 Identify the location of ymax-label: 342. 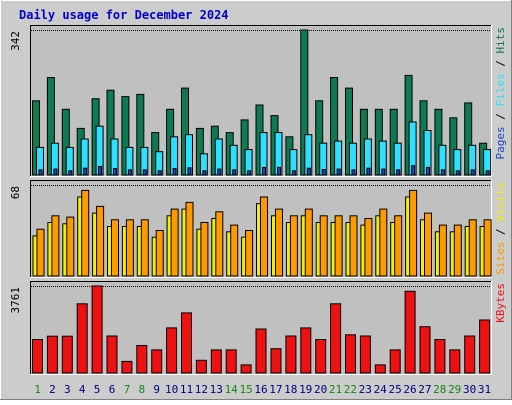
(15, 41).